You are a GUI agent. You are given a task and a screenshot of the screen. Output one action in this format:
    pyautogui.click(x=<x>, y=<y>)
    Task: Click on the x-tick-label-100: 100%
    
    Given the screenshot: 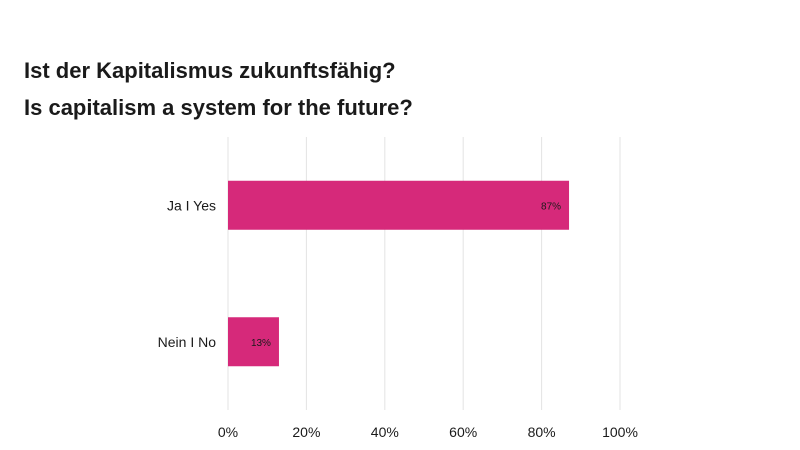 What is the action you would take?
    pyautogui.click(x=620, y=432)
    